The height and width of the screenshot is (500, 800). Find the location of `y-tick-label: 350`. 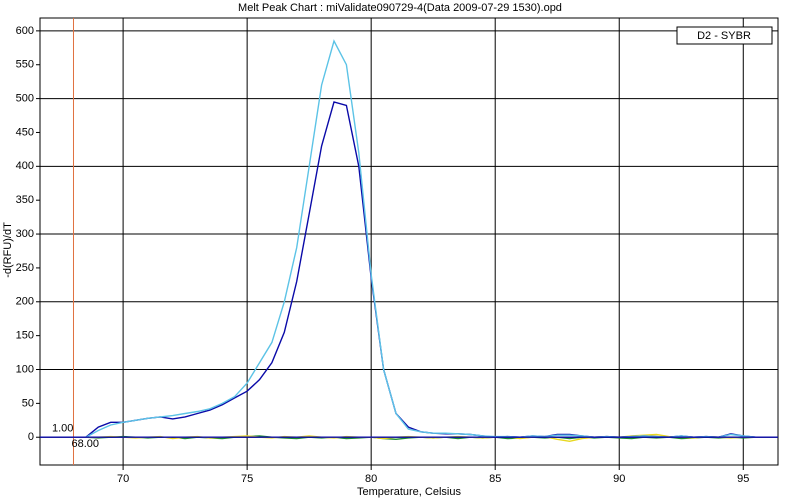

y-tick-label: 350 is located at coordinates (25, 200).